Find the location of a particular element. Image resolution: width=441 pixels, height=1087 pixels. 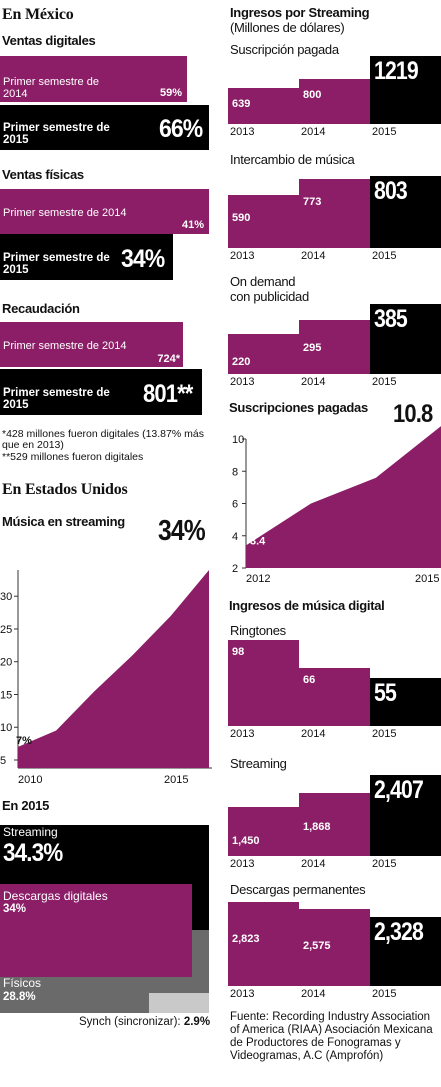

synch-value: 2.9% is located at coordinates (197, 1022).